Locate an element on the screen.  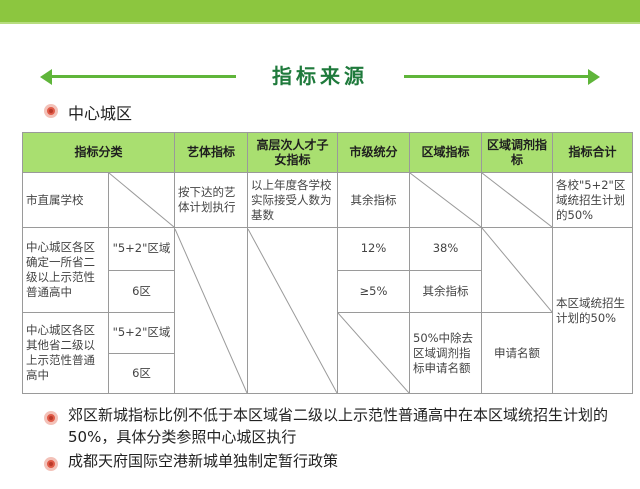
title-row: 指标来源 is located at coordinates (320, 76).